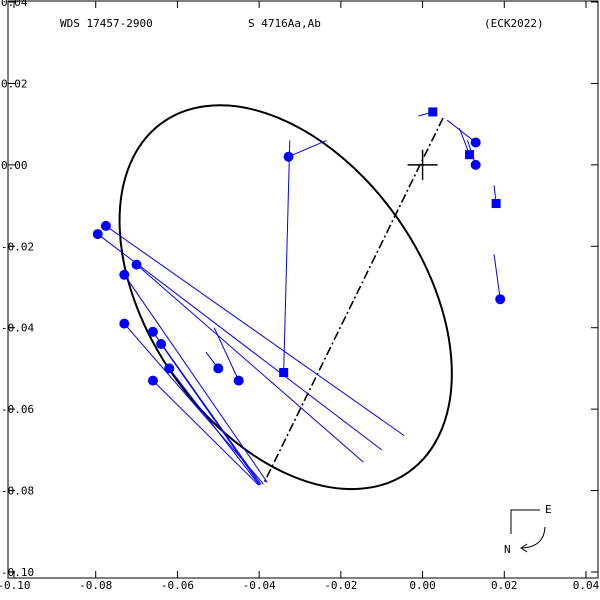 Image resolution: width=600 pixels, height=600 pixels. Describe the element at coordinates (524, 548) in the screenshot. I see `compass-arrowhead` at that location.